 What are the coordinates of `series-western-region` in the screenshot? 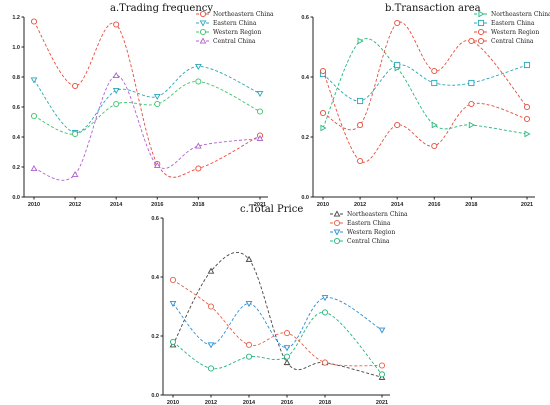 It's located at (277, 323).